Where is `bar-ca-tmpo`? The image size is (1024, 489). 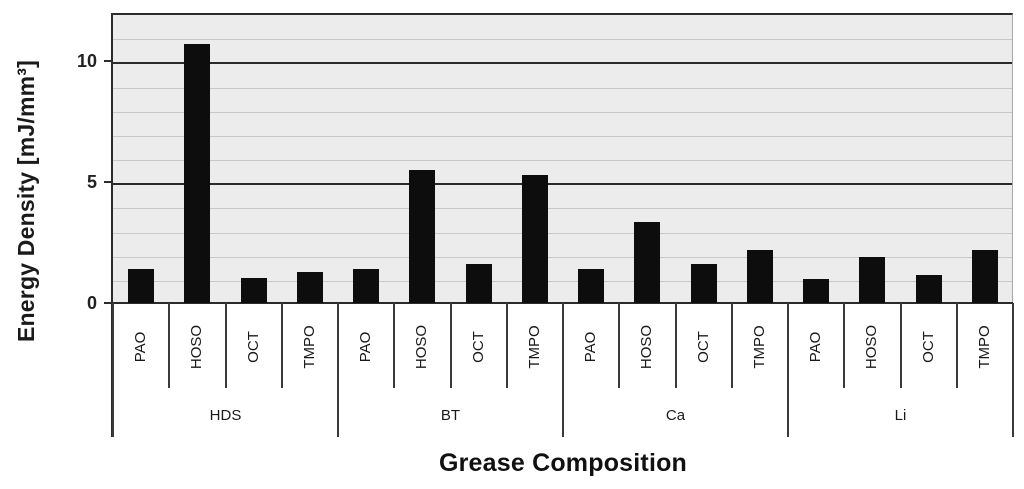
bar-ca-tmpo is located at coordinates (759, 276).